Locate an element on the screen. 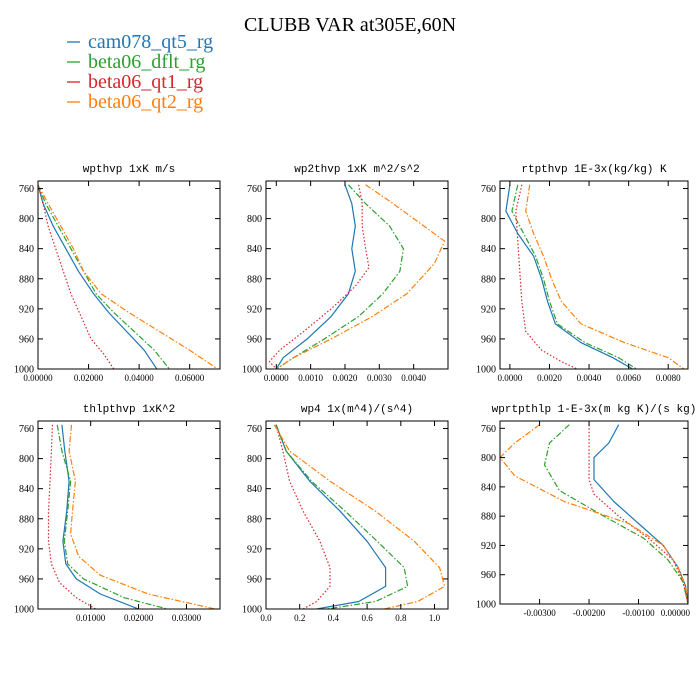 The image size is (700, 700). x-tick-label: 0.02000 is located at coordinates (89, 378).